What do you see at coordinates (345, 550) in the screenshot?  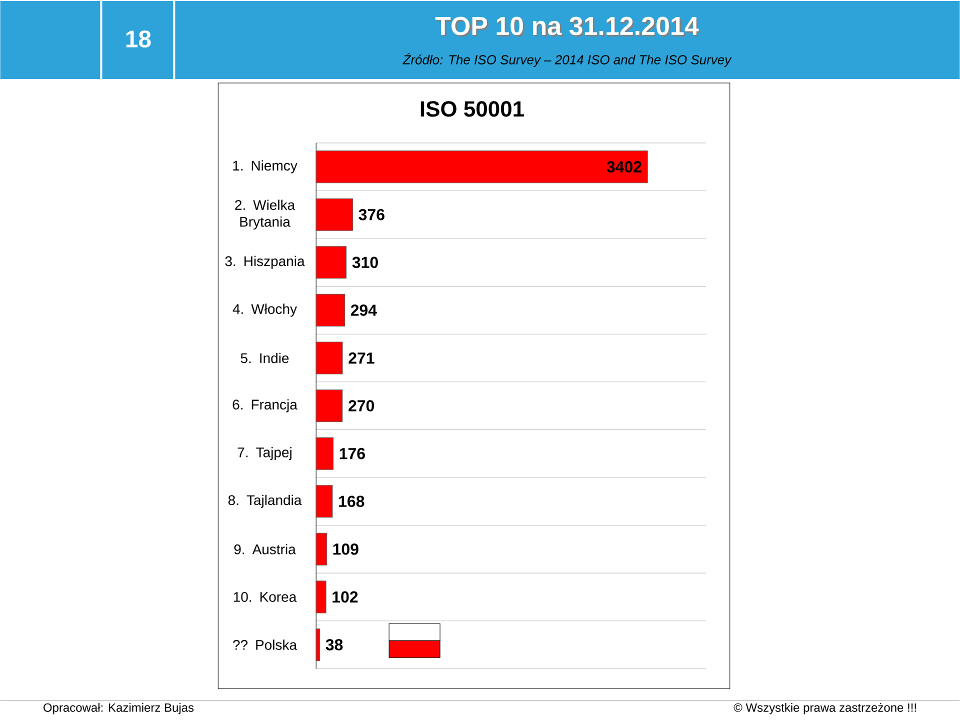 I see `data-label: 109` at bounding box center [345, 550].